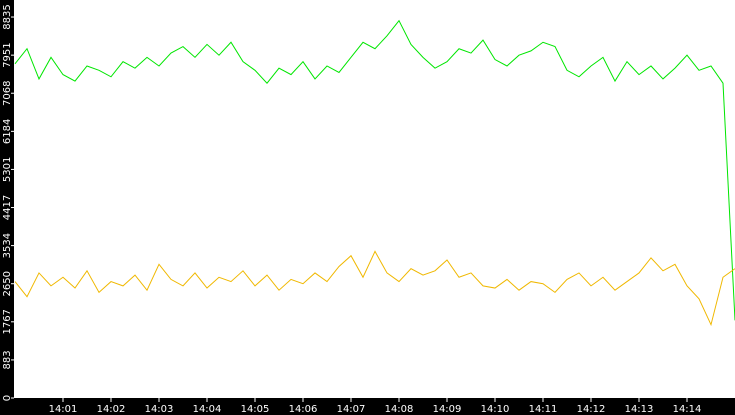 The width and height of the screenshot is (735, 415). Describe the element at coordinates (687, 409) in the screenshot. I see `x-tick-label: 14:14` at that location.